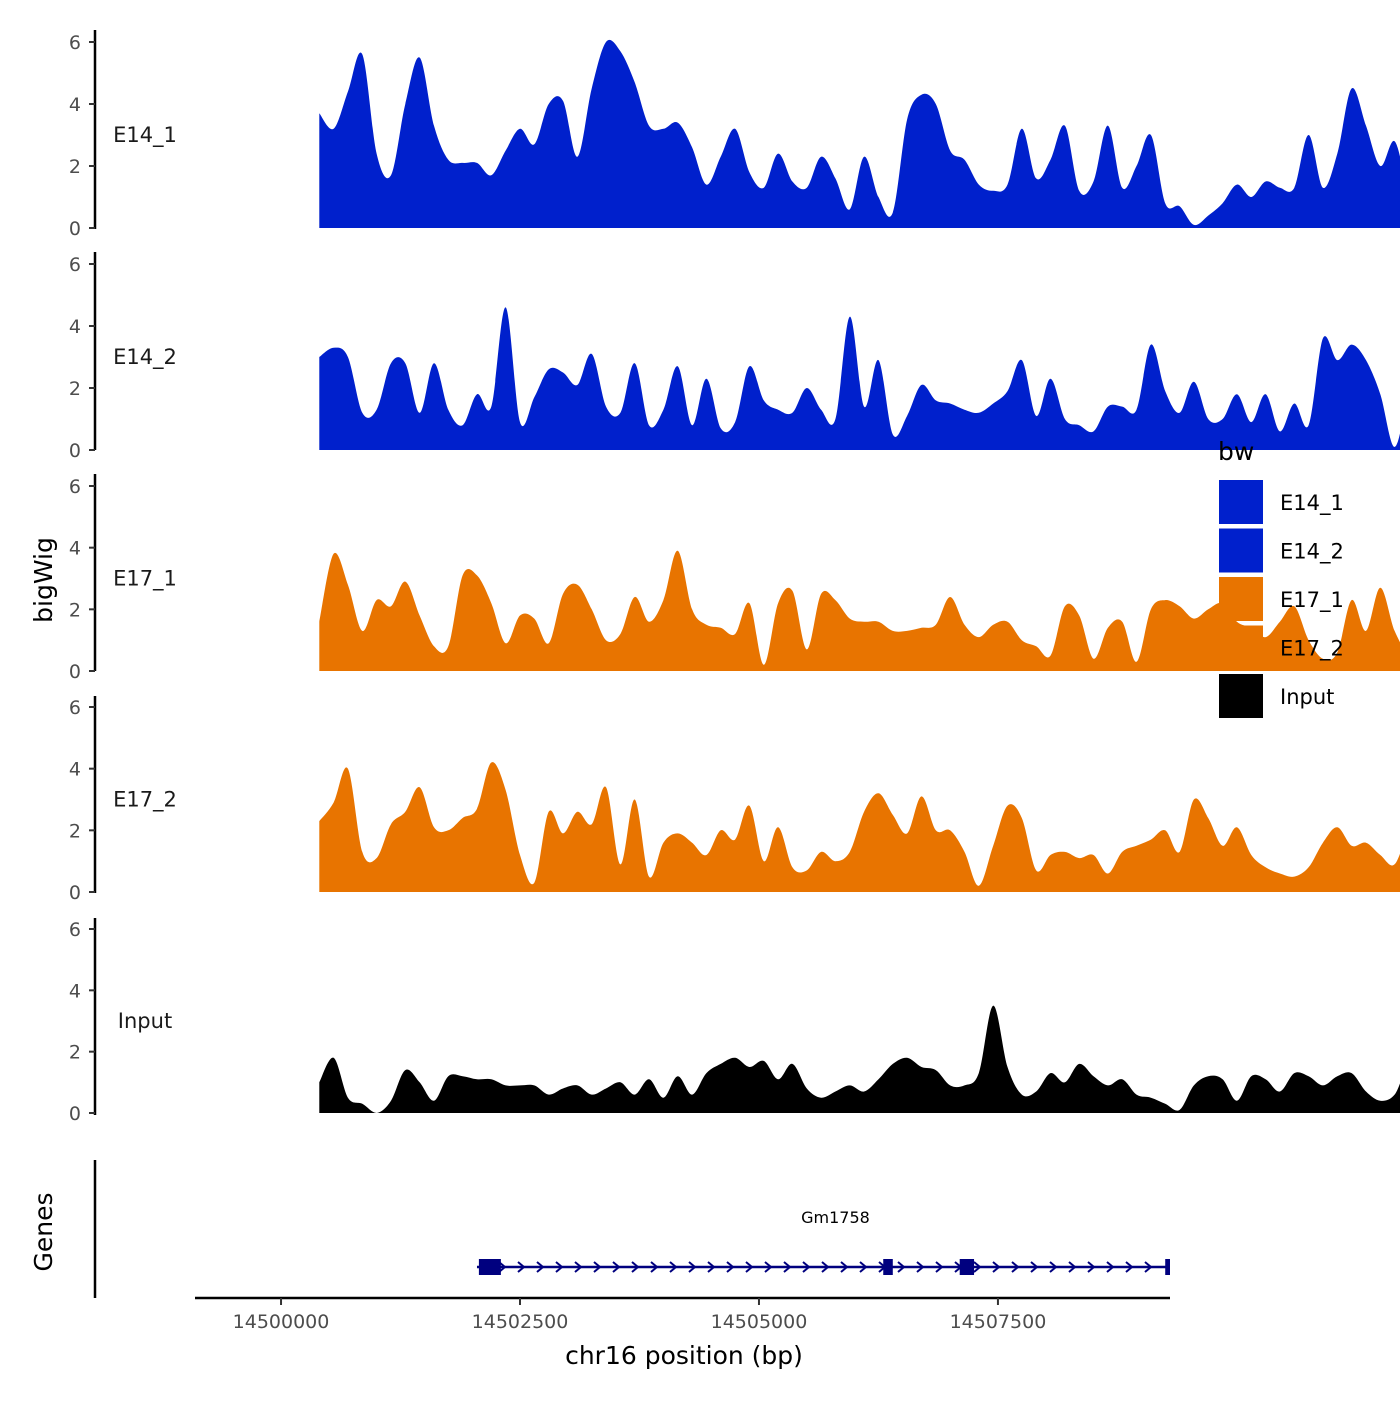 The height and width of the screenshot is (1404, 1400). Describe the element at coordinates (823, 1241) in the screenshot. I see `gene-Gm1758: Gm1758` at that location.